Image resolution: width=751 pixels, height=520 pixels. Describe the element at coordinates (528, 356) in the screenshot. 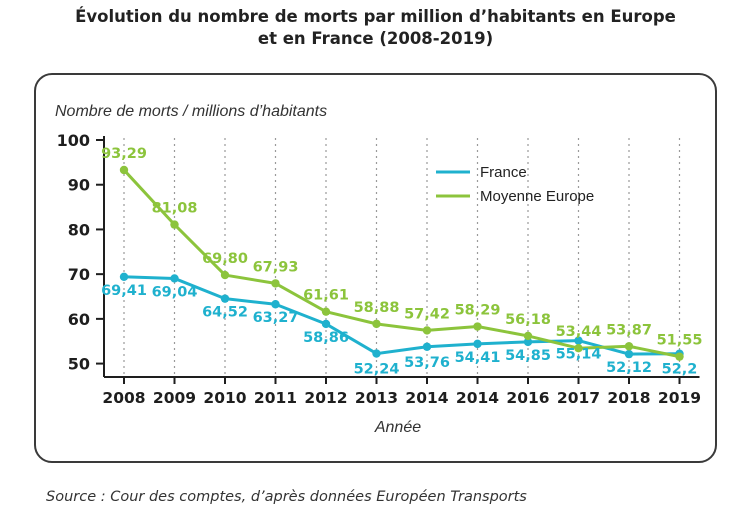

I see `data-label: 54,85` at that location.